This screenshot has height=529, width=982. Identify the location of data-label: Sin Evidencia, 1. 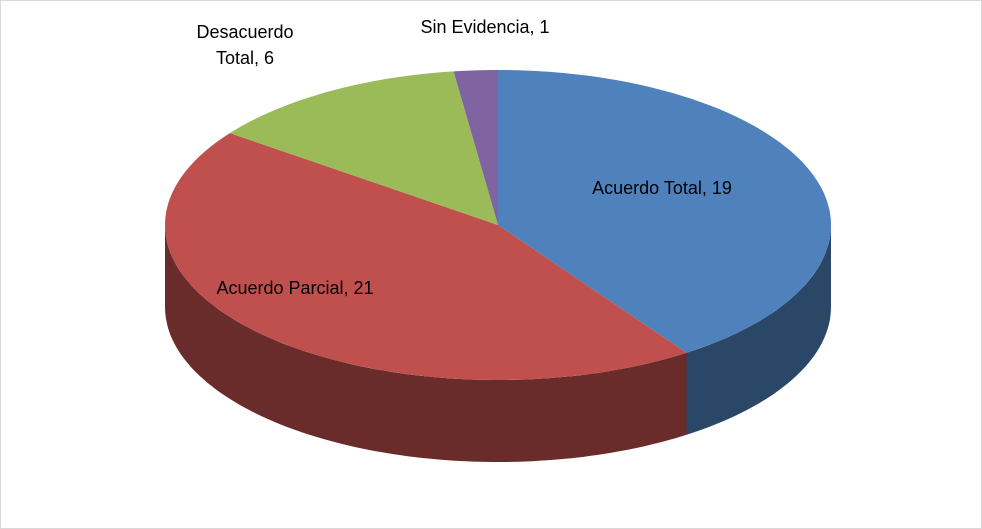
(485, 27).